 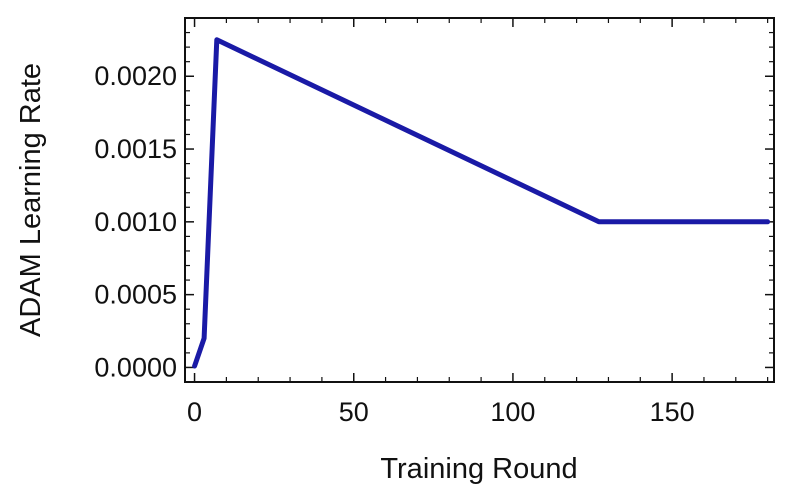 What do you see at coordinates (672, 412) in the screenshot?
I see `x-tick-label: 150` at bounding box center [672, 412].